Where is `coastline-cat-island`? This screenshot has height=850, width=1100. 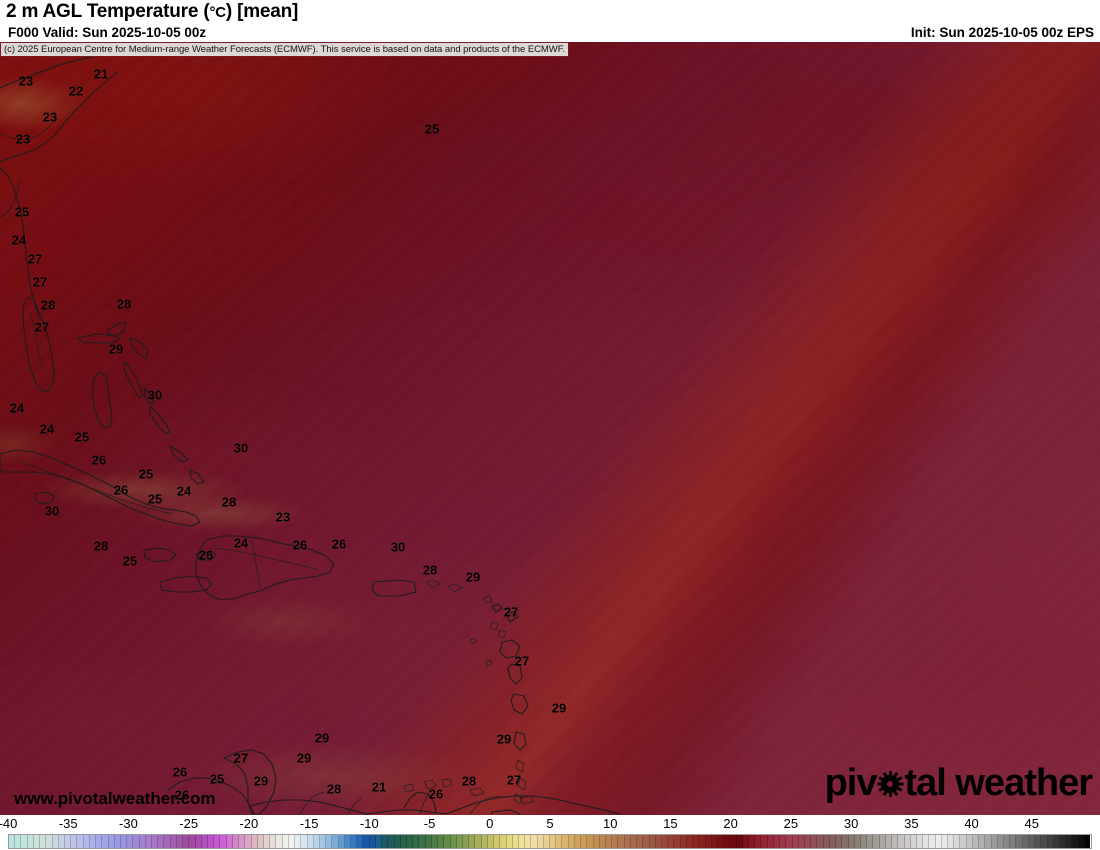 coastline-cat-island is located at coordinates (149, 396).